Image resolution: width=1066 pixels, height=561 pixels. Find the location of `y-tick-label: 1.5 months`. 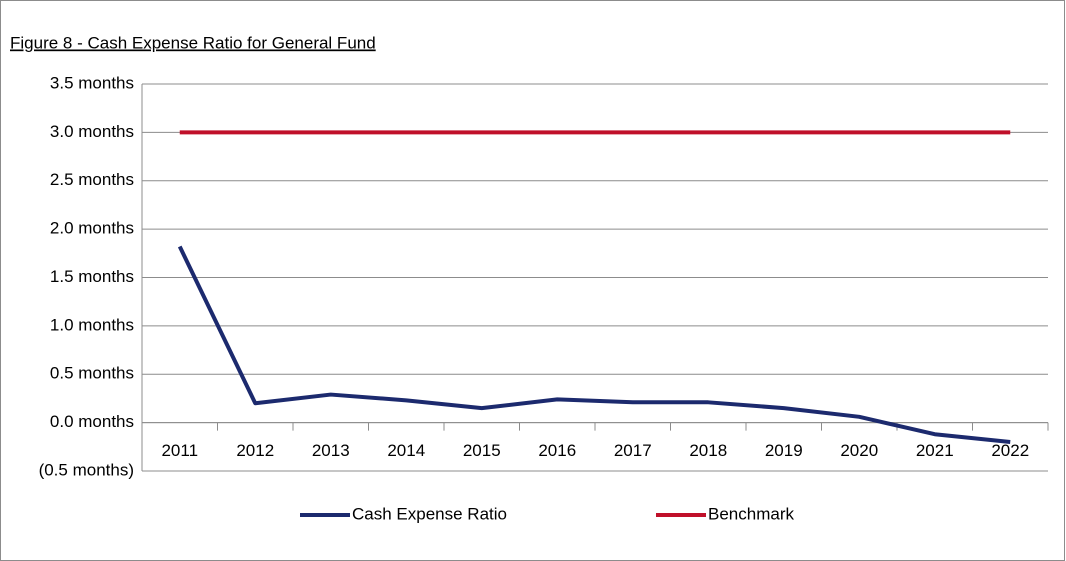

y-tick-label: 1.5 months is located at coordinates (92, 276).